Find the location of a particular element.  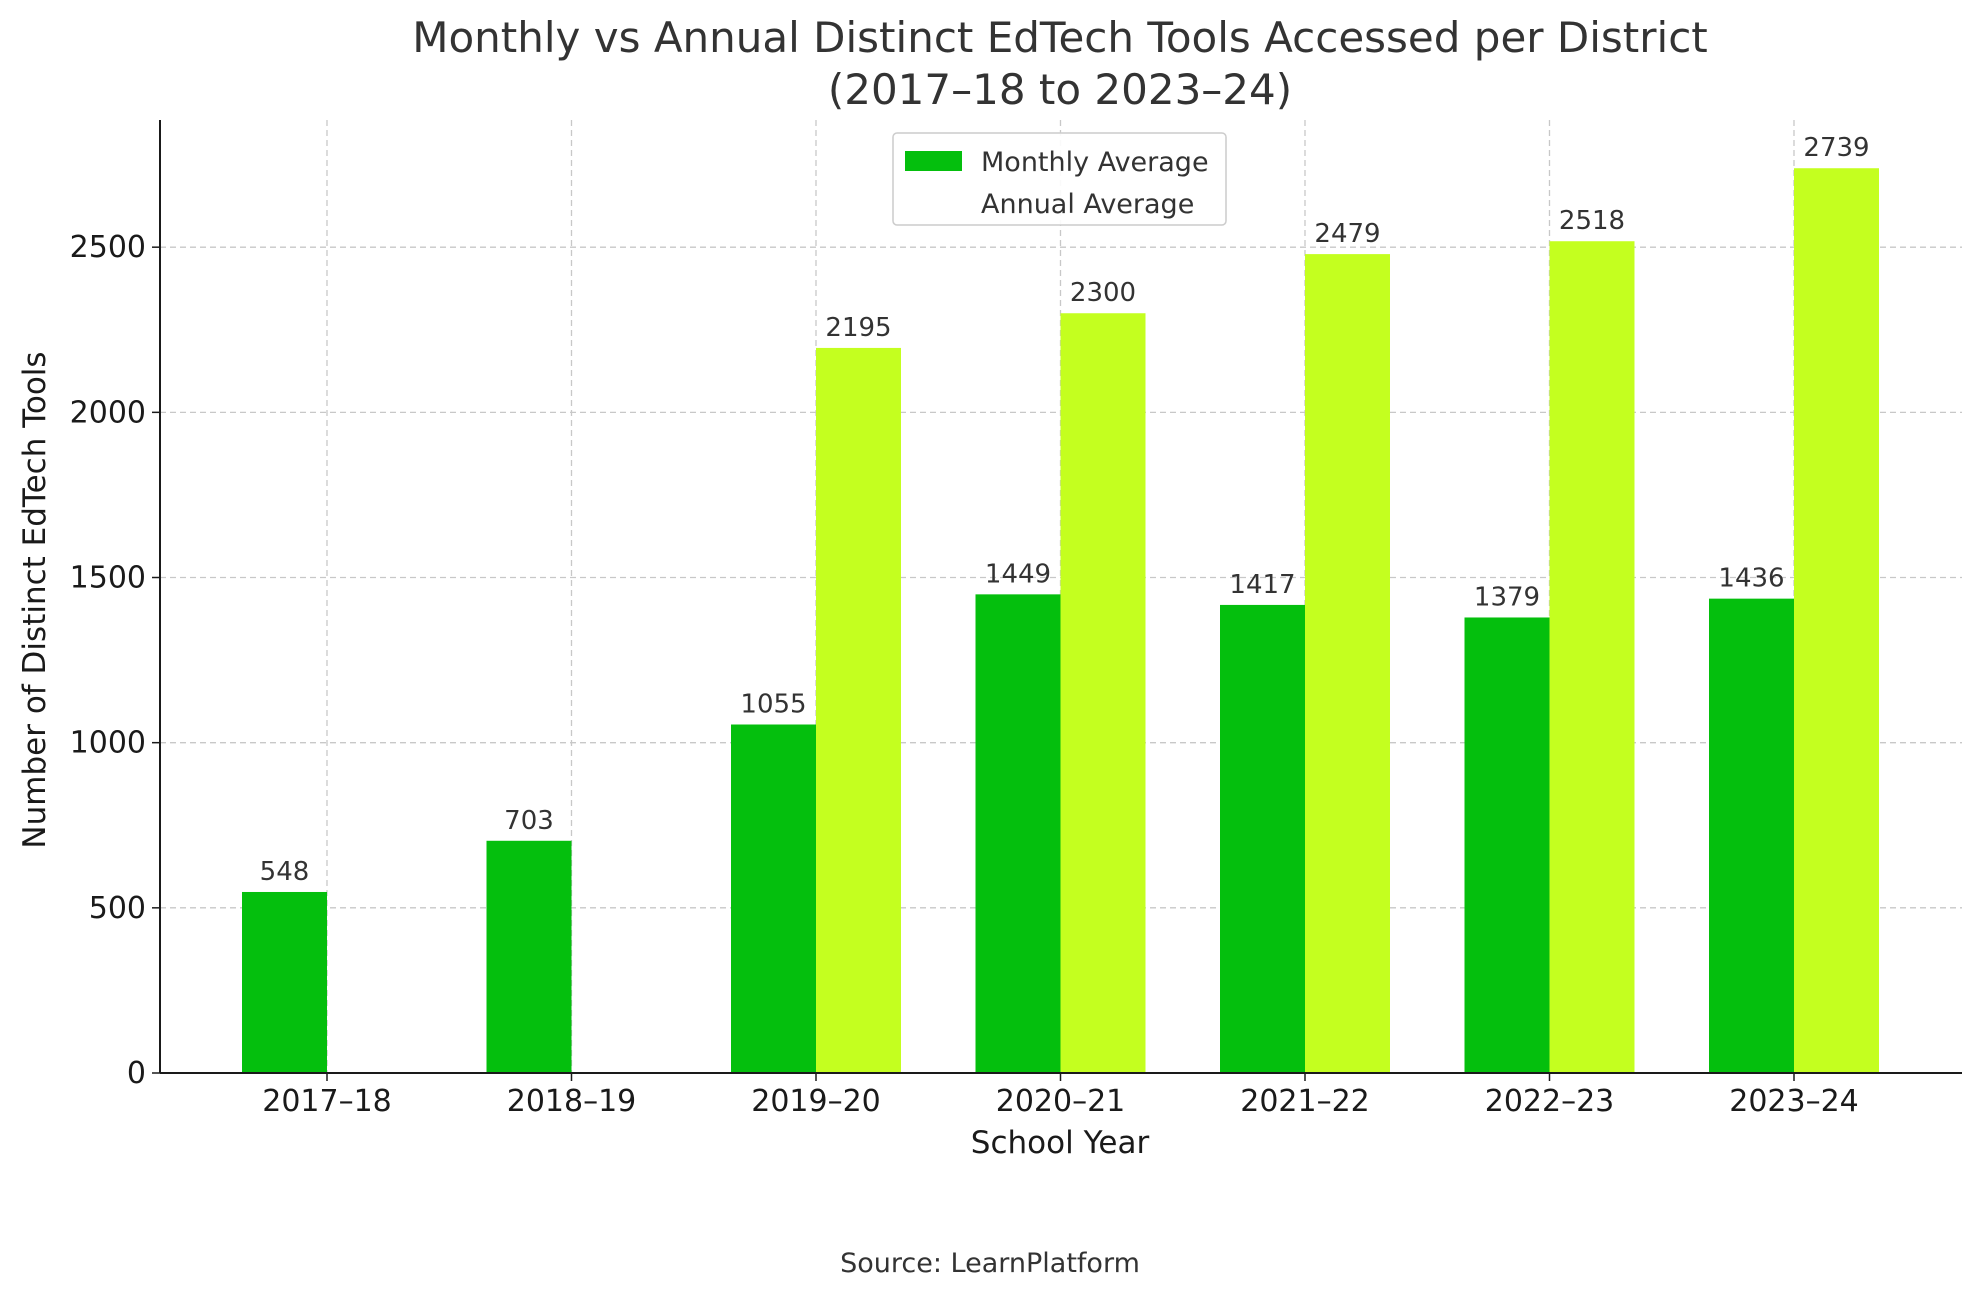

bar-value-label: 548 is located at coordinates (285, 872).